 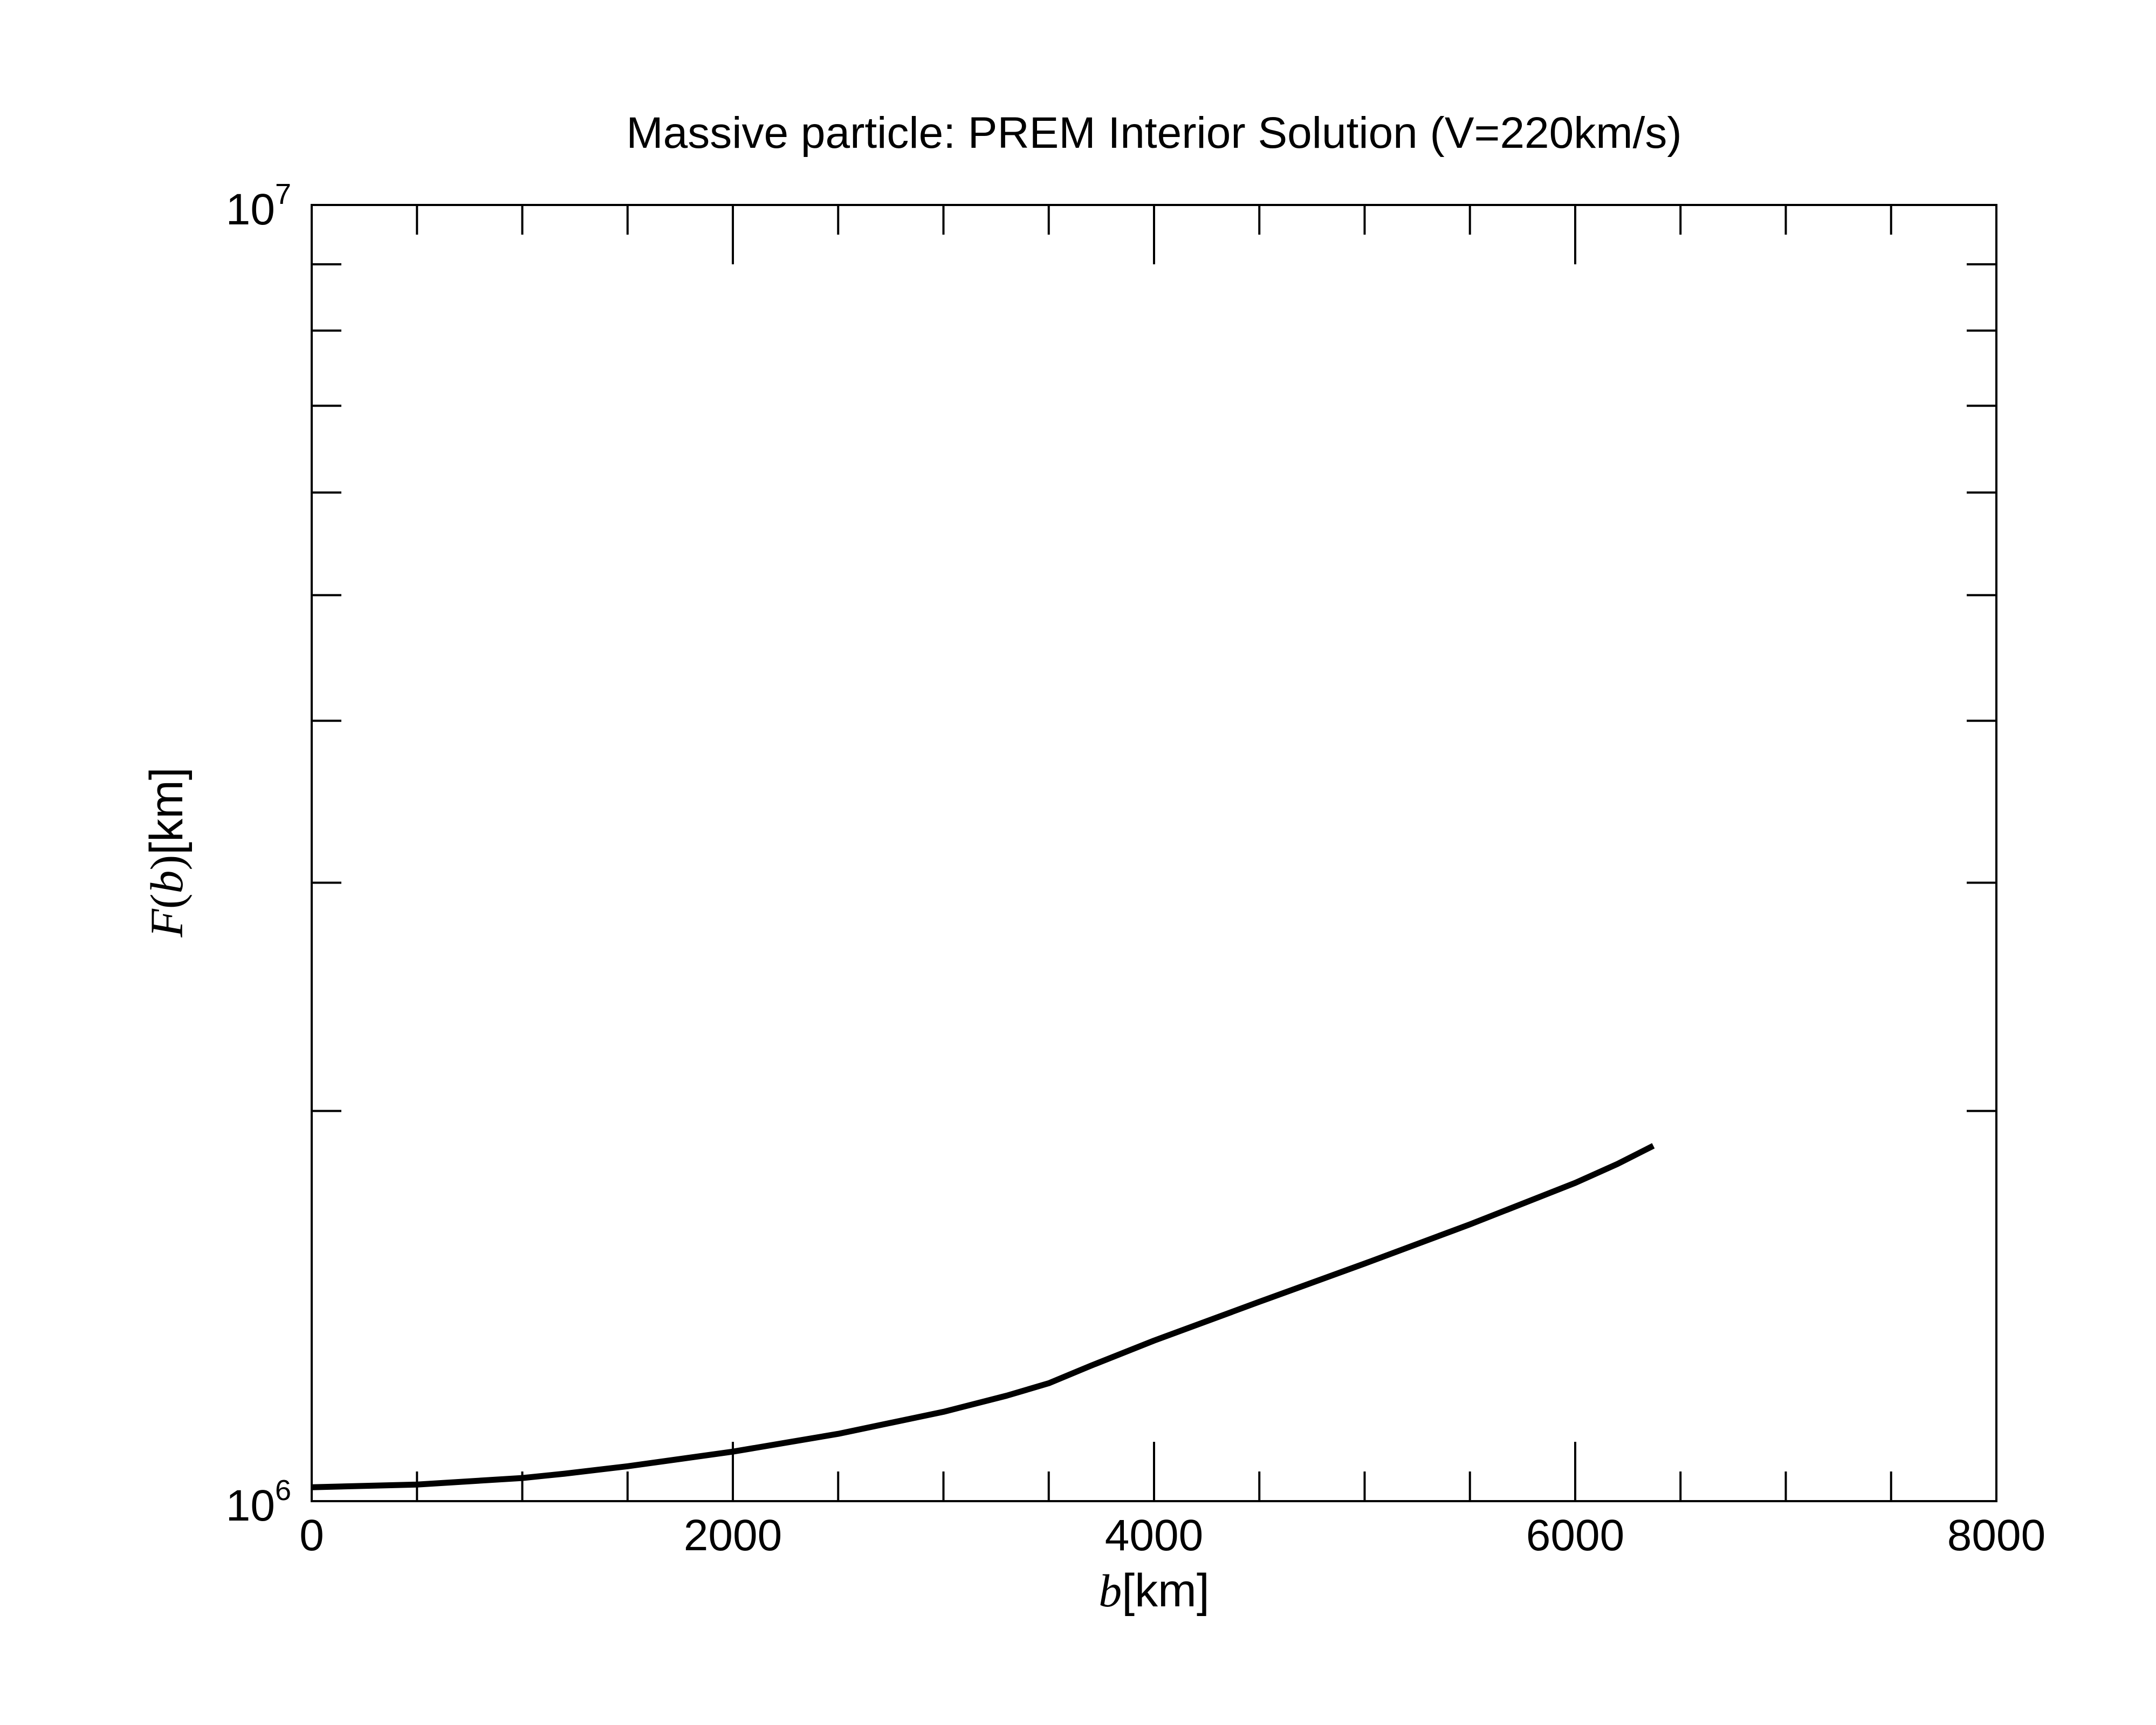 I want to click on x-axis-var: b, so click(x=1110, y=1591).